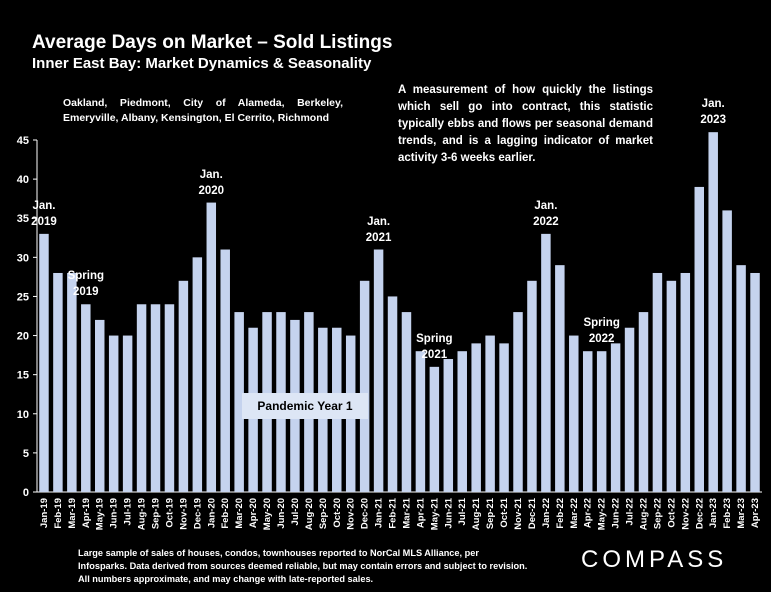  What do you see at coordinates (114, 513) in the screenshot?
I see `x-tick-label: Jun-19` at bounding box center [114, 513].